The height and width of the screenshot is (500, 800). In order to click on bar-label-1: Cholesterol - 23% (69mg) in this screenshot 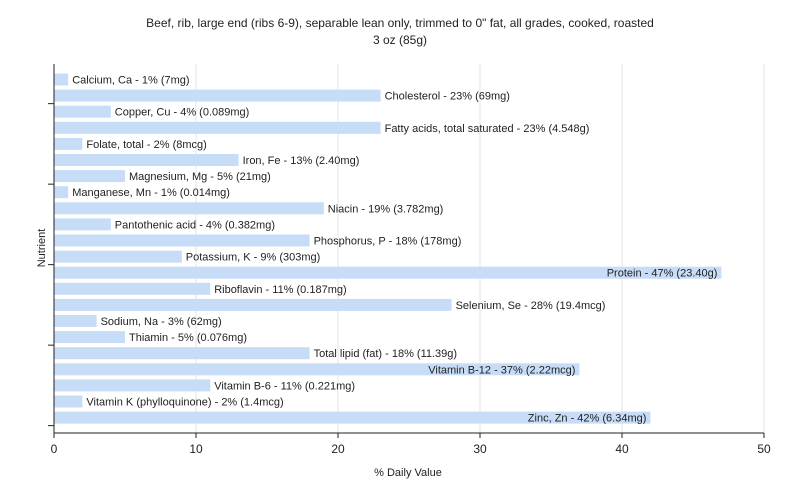, I will do `click(447, 97)`.